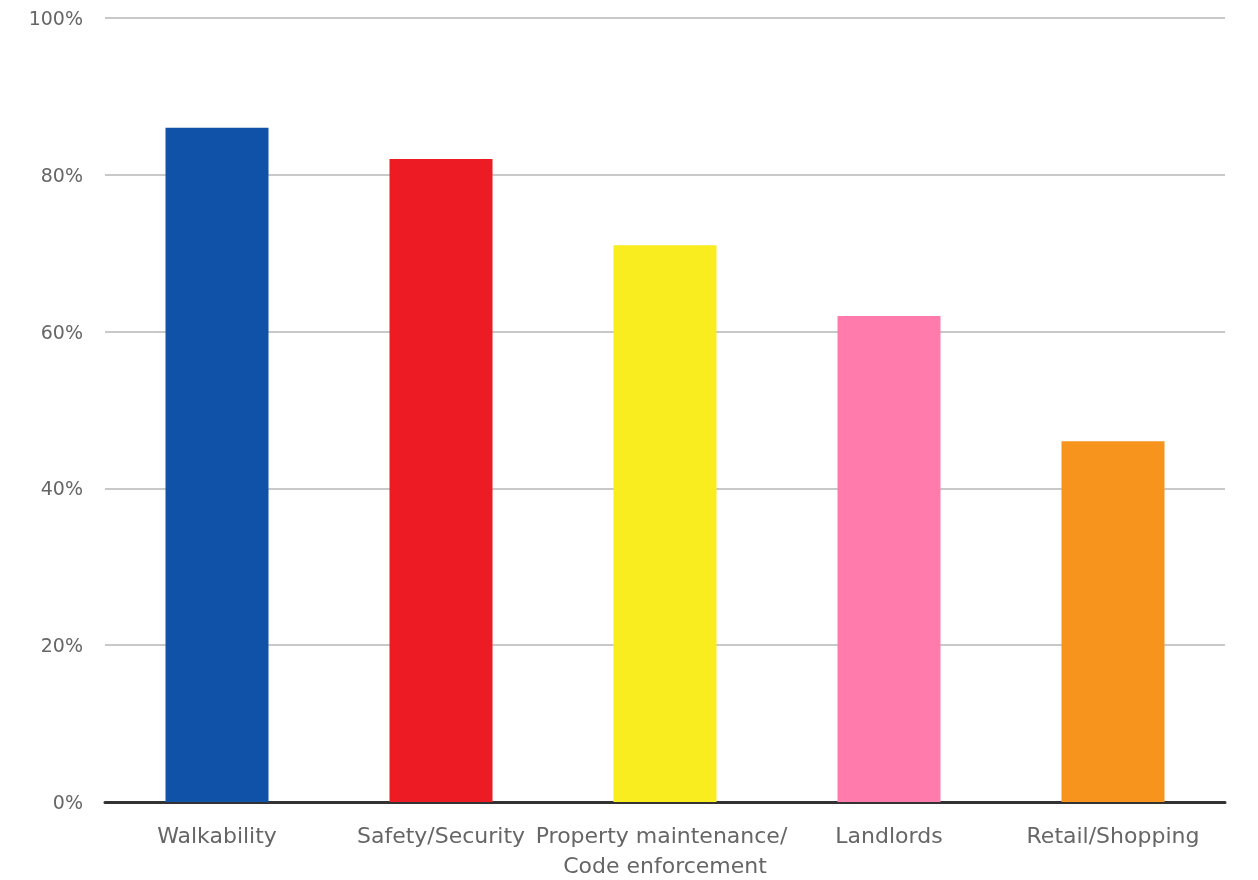 This screenshot has height=880, width=1258. What do you see at coordinates (665, 850) in the screenshot?
I see `x-tick-label: Property maintenance/ Code enforcement` at bounding box center [665, 850].